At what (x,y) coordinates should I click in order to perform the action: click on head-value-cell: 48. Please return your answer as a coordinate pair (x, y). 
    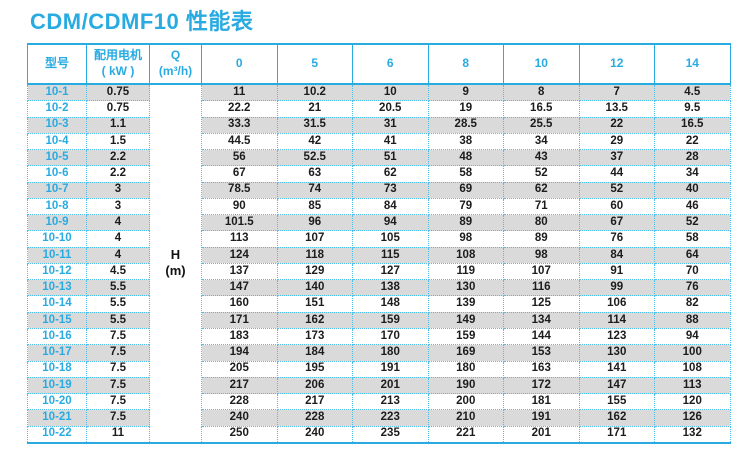
    Looking at the image, I should click on (465, 158).